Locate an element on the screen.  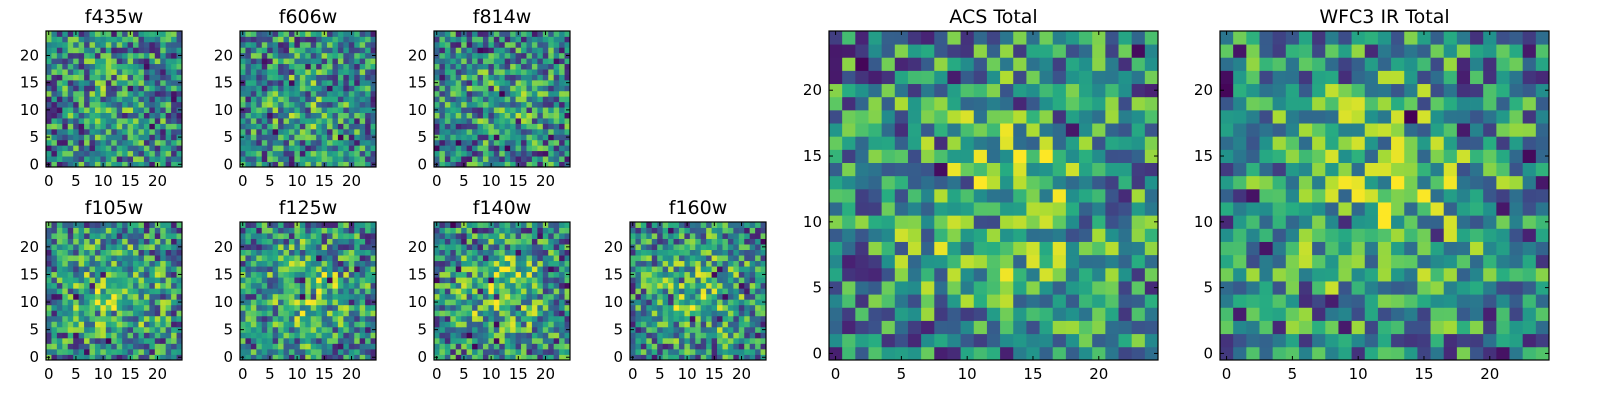
y-tick-label: 0 is located at coordinates (618, 357).